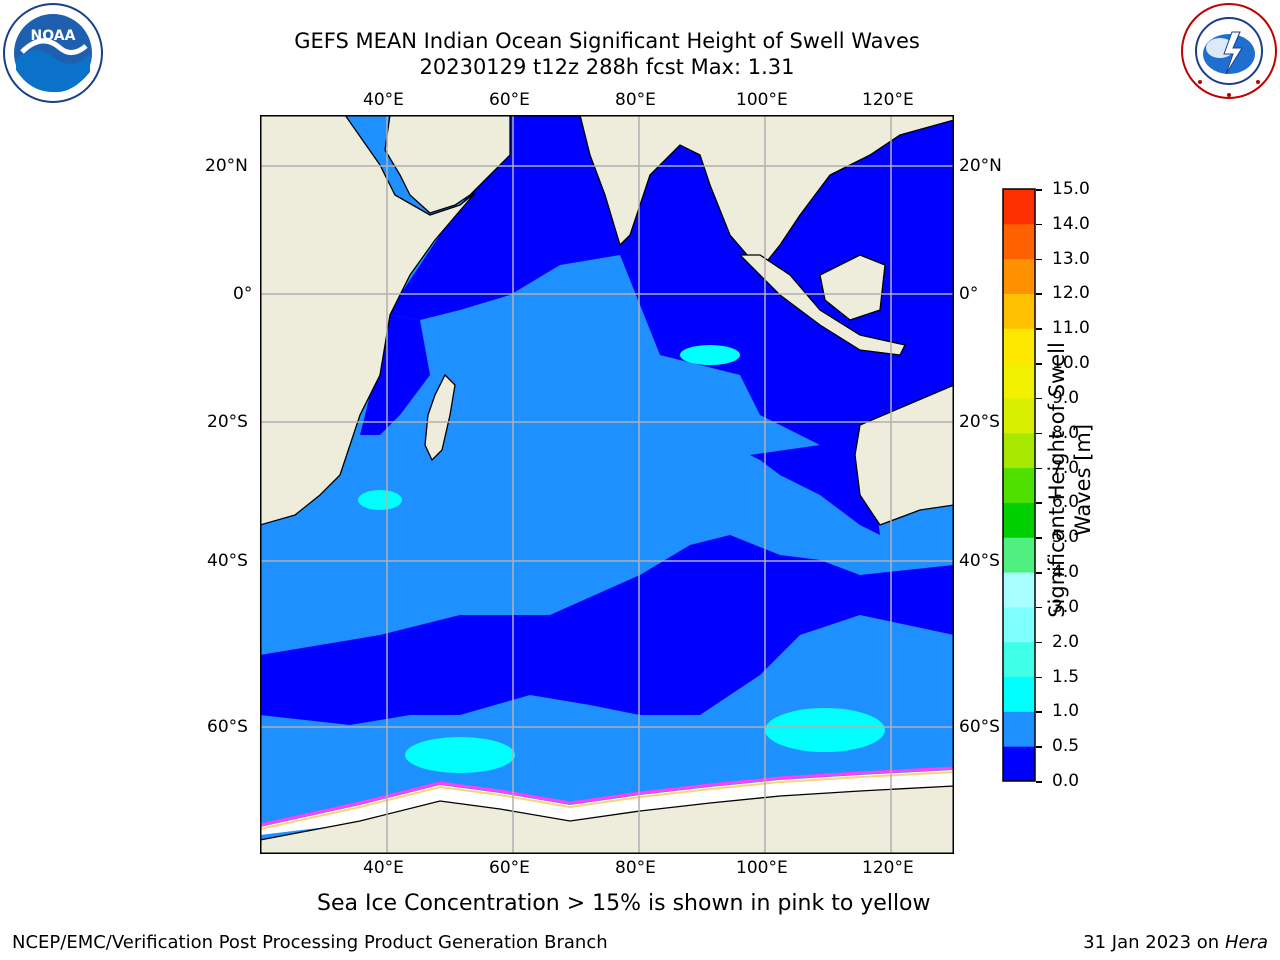 The width and height of the screenshot is (1280, 960). I want to click on lon-tick-bottom: 100°E, so click(762, 868).